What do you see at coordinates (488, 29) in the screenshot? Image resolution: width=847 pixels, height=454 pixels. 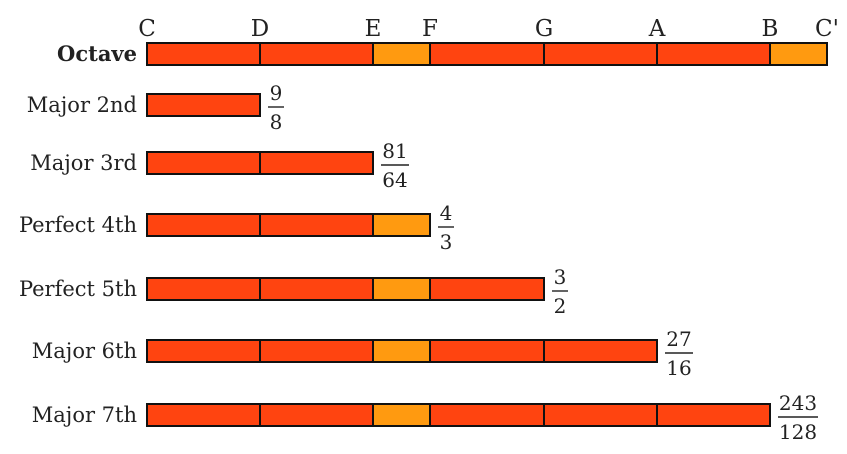 I see `note-labels: C D E F G A B C'` at bounding box center [488, 29].